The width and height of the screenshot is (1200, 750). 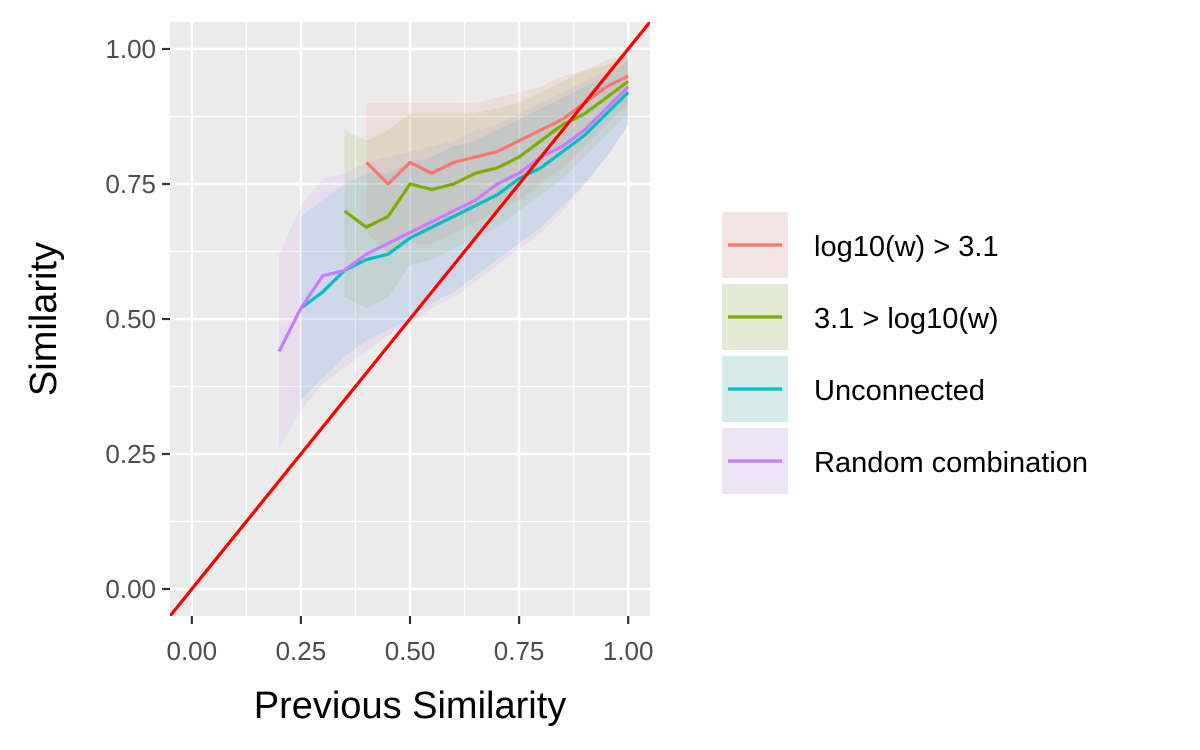 What do you see at coordinates (906, 319) in the screenshot?
I see `legend-label: 3.1 > log10(w)` at bounding box center [906, 319].